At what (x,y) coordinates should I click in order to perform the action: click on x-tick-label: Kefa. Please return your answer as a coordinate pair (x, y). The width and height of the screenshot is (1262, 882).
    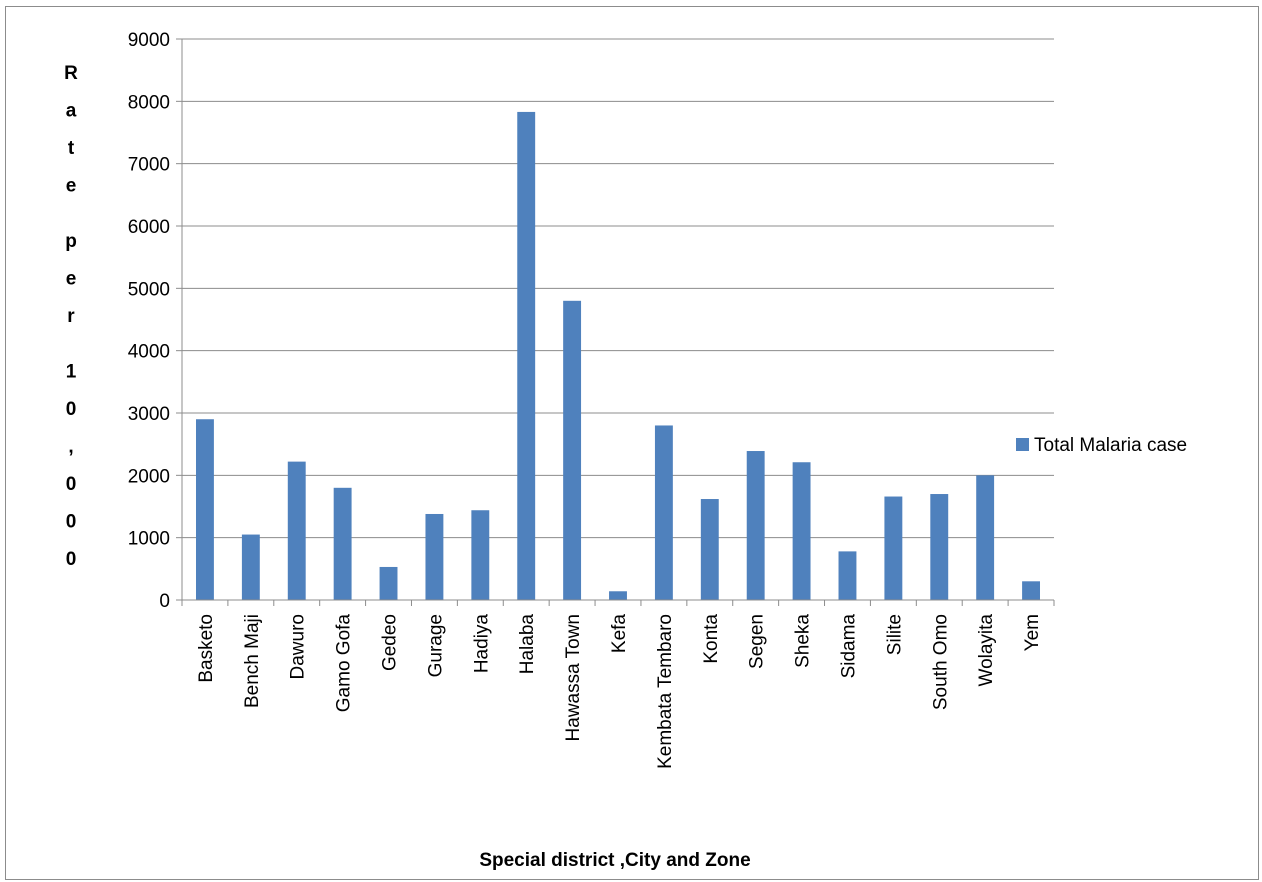
    Looking at the image, I should click on (619, 634).